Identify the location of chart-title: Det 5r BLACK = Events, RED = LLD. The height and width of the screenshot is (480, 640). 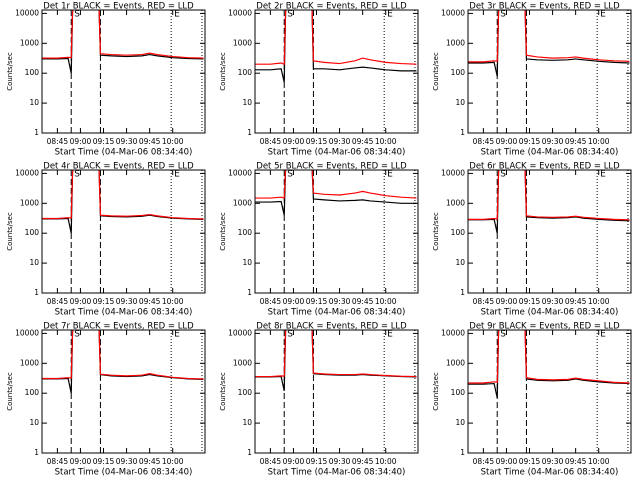
(331, 167).